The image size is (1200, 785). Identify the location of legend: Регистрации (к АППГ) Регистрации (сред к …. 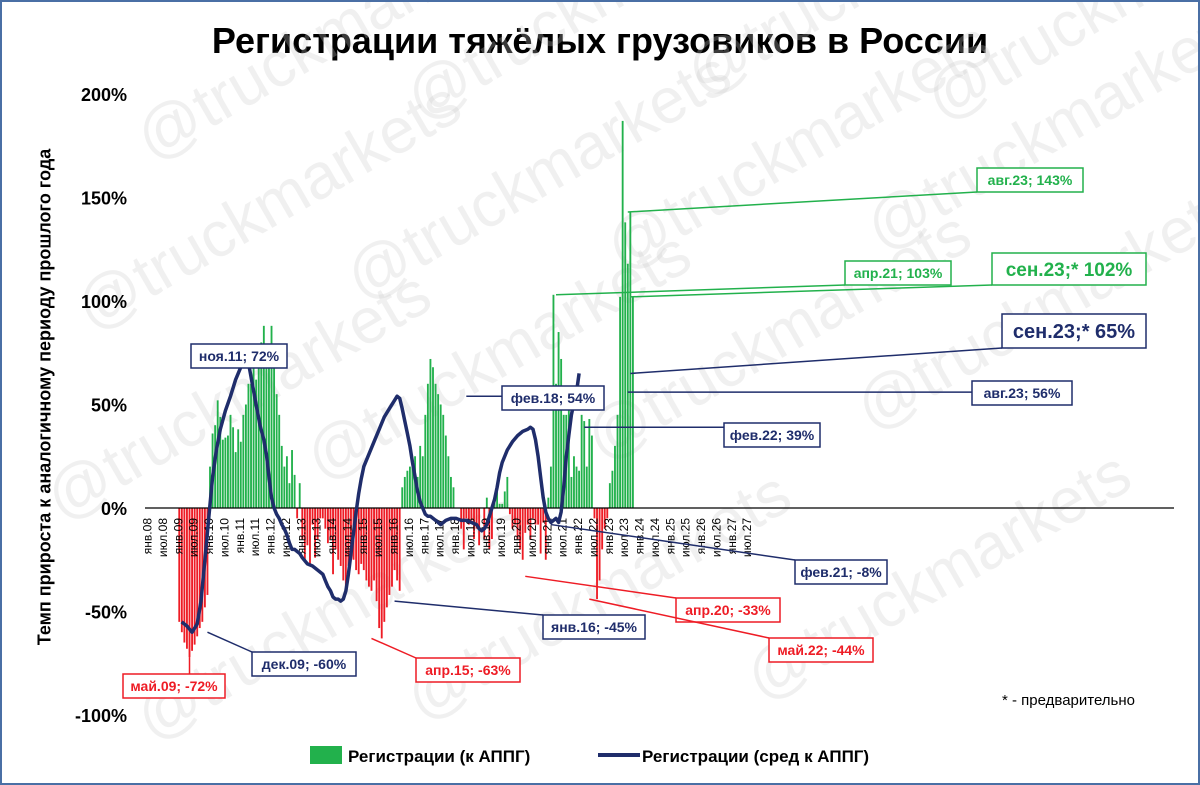
(589, 756).